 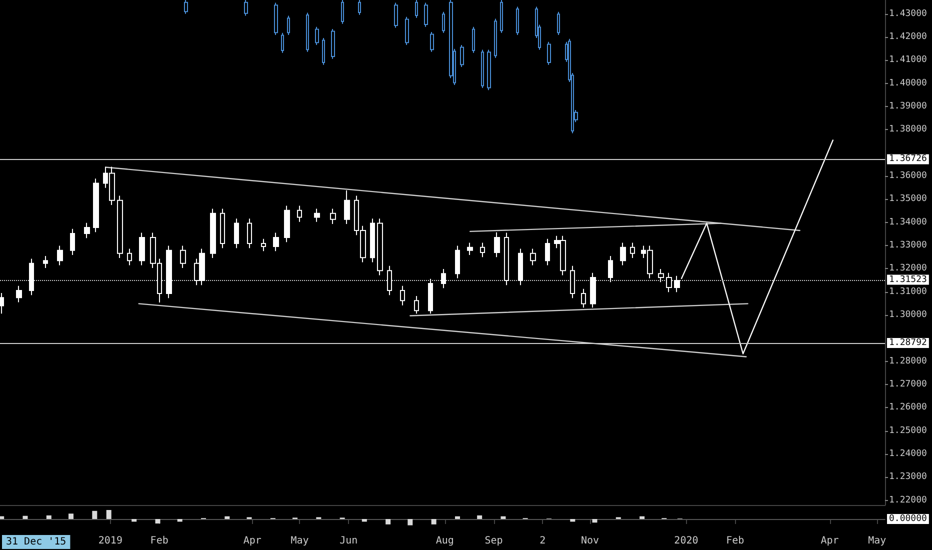 I want to click on ref-line-label: 1.31523, so click(x=908, y=279).